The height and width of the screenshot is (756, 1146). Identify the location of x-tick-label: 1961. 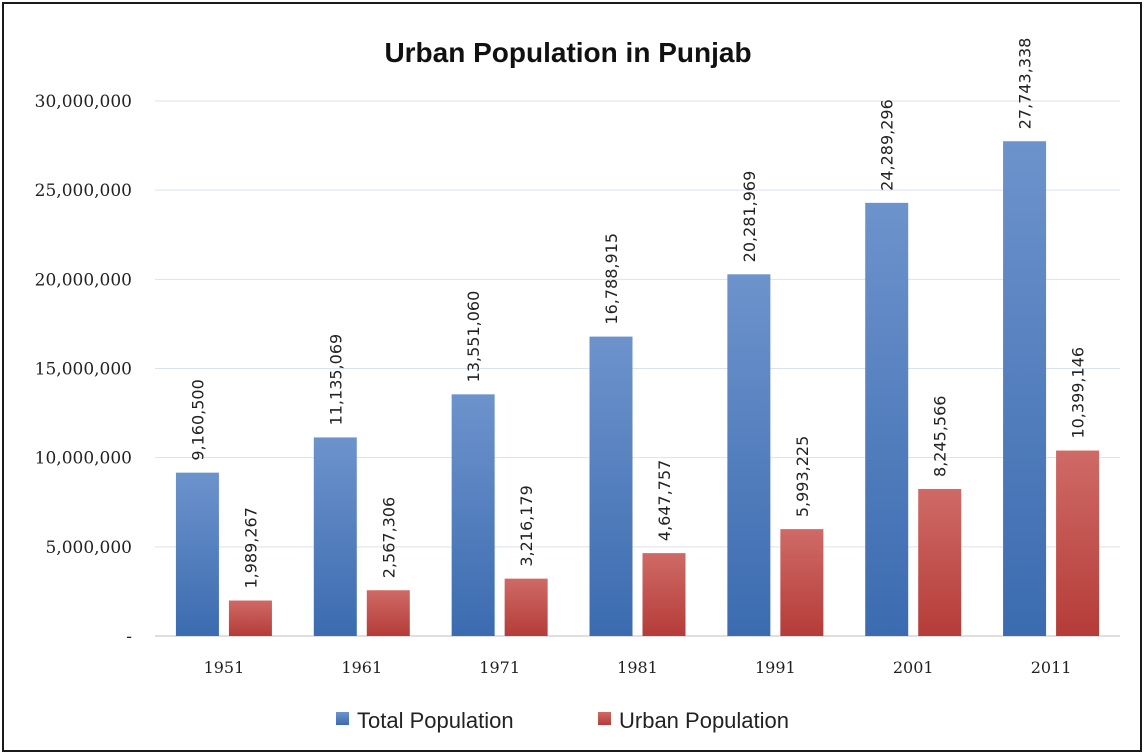
(361, 667).